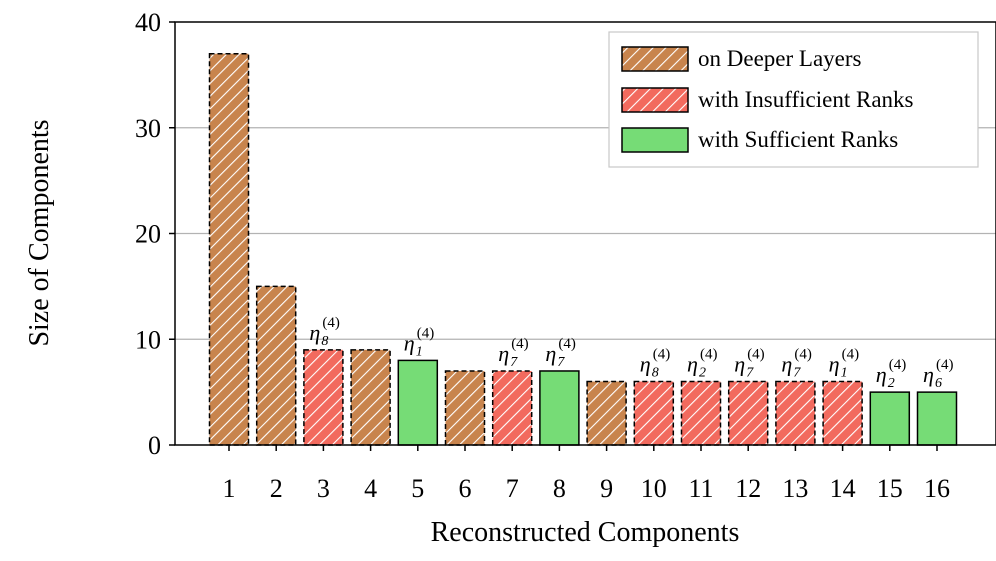  What do you see at coordinates (780, 58) in the screenshot?
I see `legend-label-deeper: on Deeper Layers` at bounding box center [780, 58].